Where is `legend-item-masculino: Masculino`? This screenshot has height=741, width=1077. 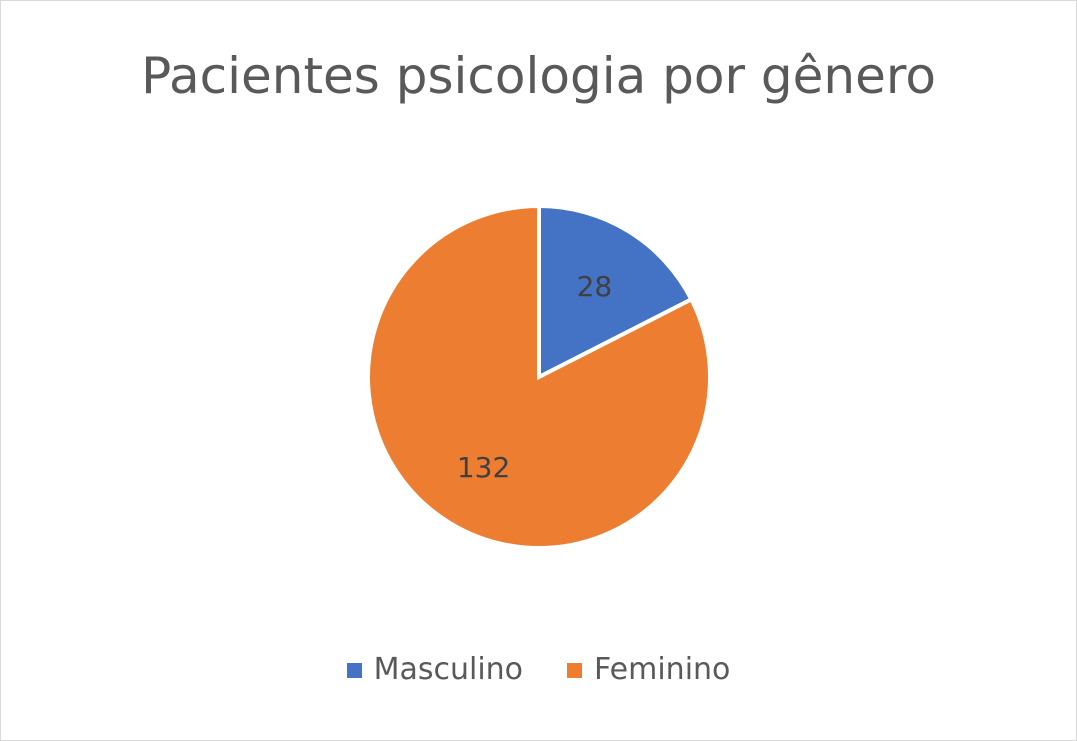 legend-item-masculino: Masculino is located at coordinates (435, 670).